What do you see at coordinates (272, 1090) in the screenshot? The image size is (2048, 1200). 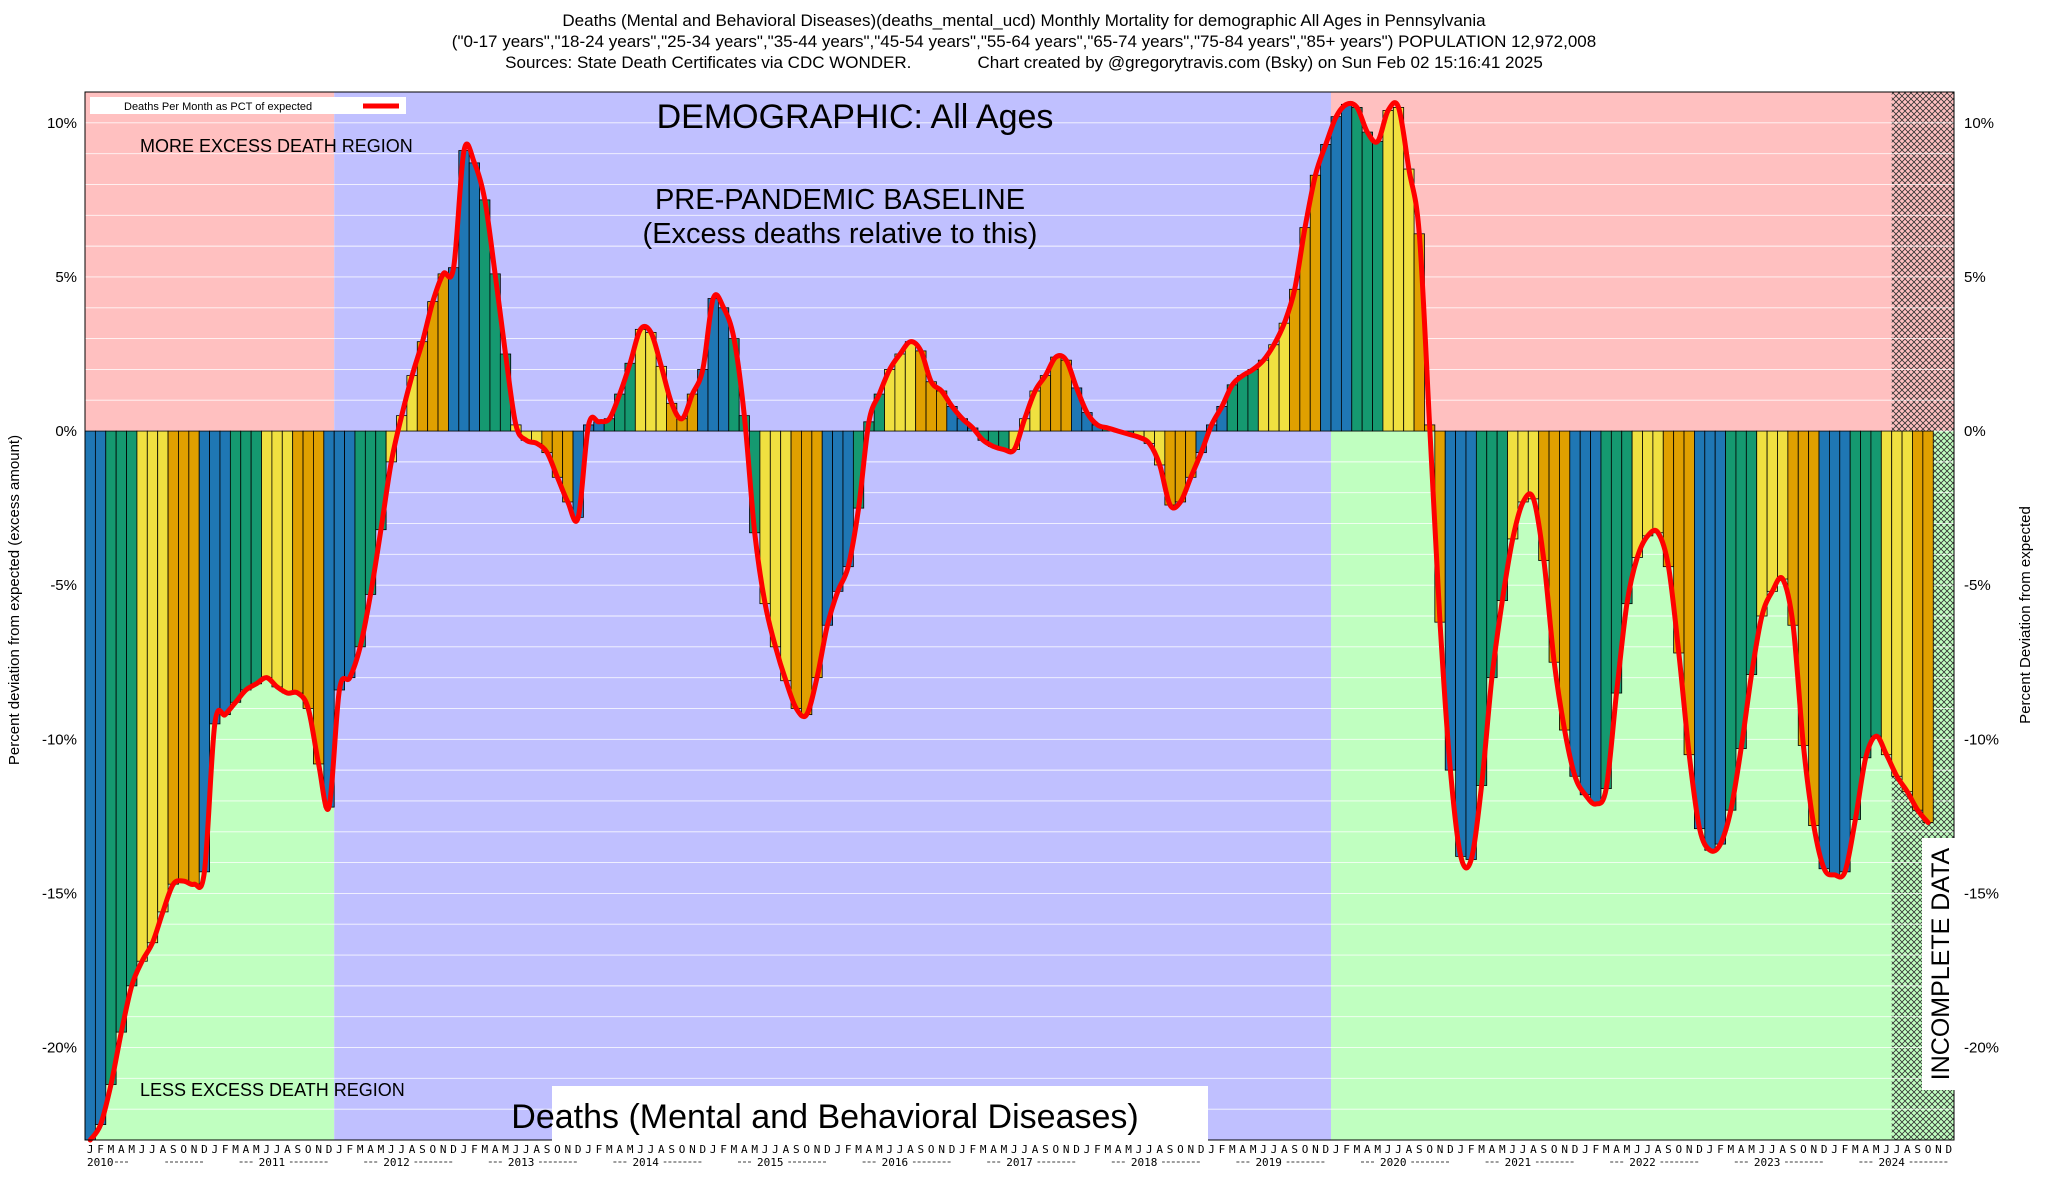 I see `less-excess-region-label: LESS EXCESS DEATH REGION` at bounding box center [272, 1090].